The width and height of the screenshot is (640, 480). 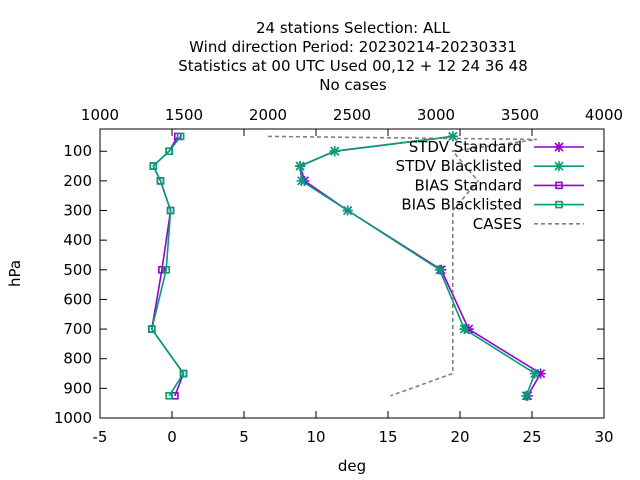 What do you see at coordinates (459, 166) in the screenshot?
I see `legend-label: STDV Blacklisted` at bounding box center [459, 166].